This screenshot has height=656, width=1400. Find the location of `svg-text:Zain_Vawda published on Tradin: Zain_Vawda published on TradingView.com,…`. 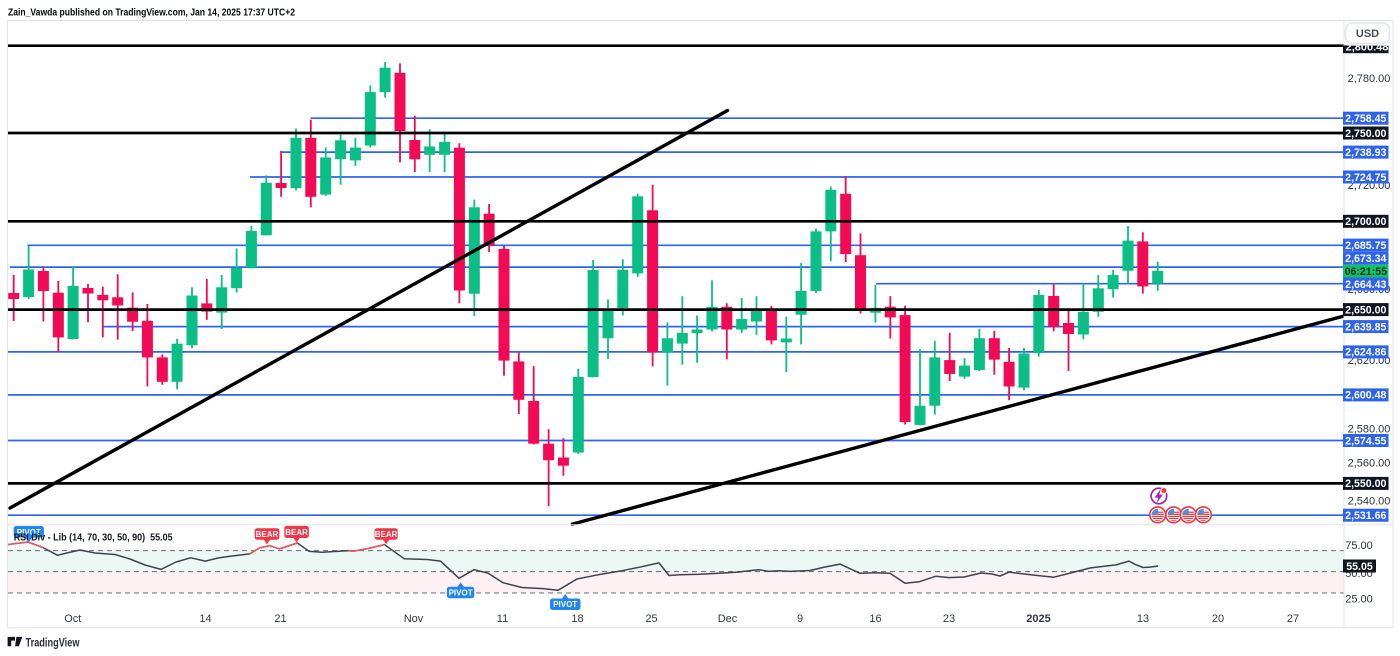

svg-text:Zain_Vawda published on Tradin: Zain_Vawda published on TradingView.com,… is located at coordinates (151, 13).